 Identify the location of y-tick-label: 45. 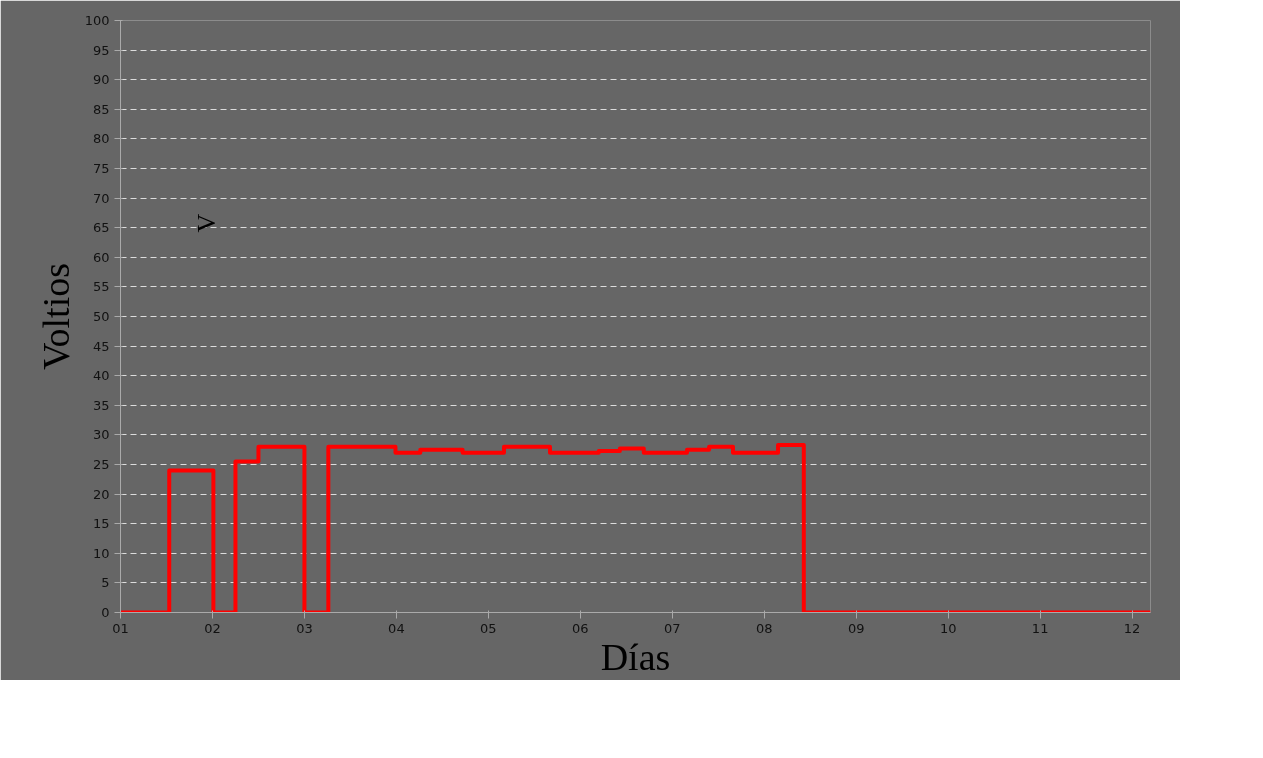
(101, 346).